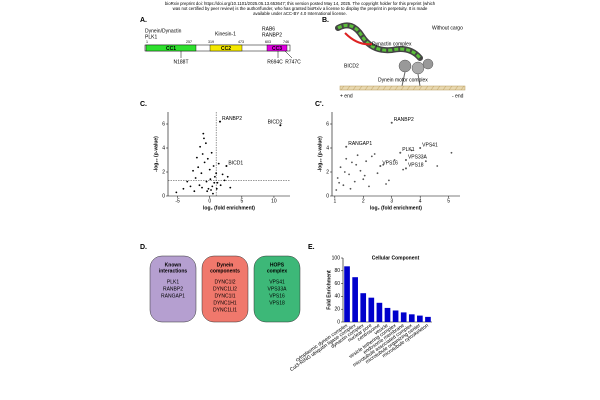  What do you see at coordinates (337, 297) in the screenshot?
I see `y-tick-label: 40` at bounding box center [337, 297].